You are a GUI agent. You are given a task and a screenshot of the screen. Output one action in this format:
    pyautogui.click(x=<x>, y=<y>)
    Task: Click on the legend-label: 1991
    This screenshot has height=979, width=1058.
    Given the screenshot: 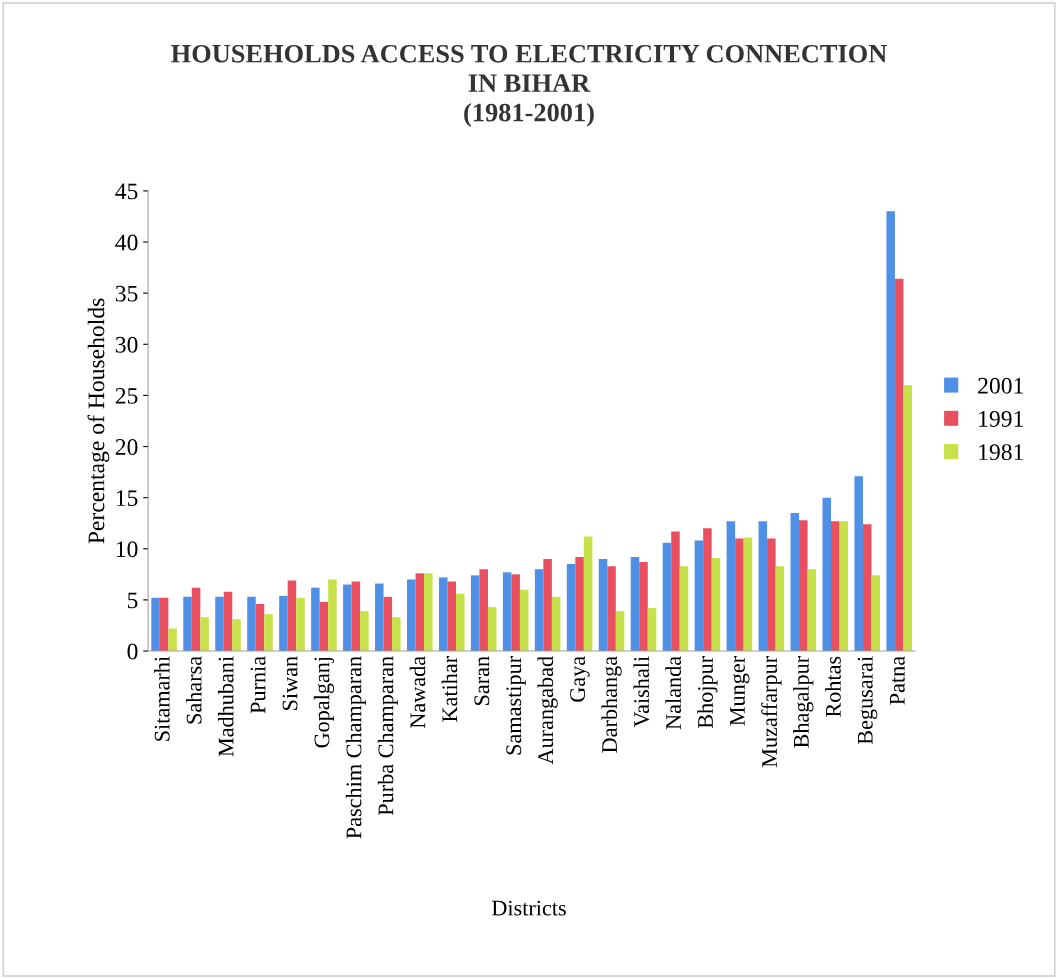 What is the action you would take?
    pyautogui.click(x=1001, y=419)
    